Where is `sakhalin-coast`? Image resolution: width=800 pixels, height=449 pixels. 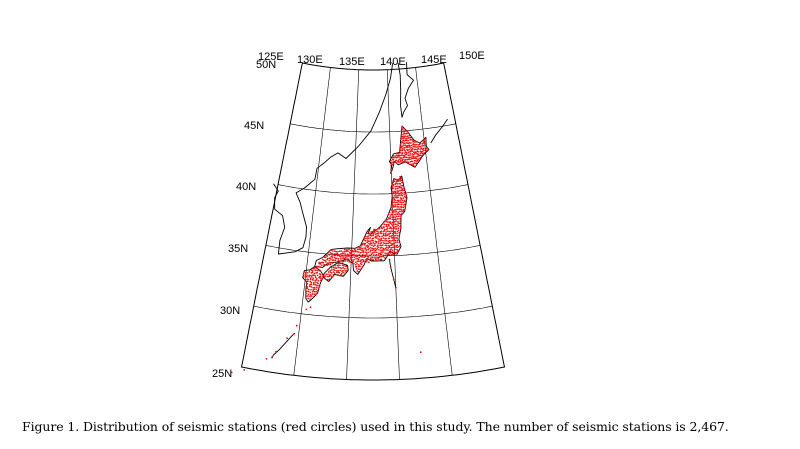 sakhalin-coast is located at coordinates (405, 90).